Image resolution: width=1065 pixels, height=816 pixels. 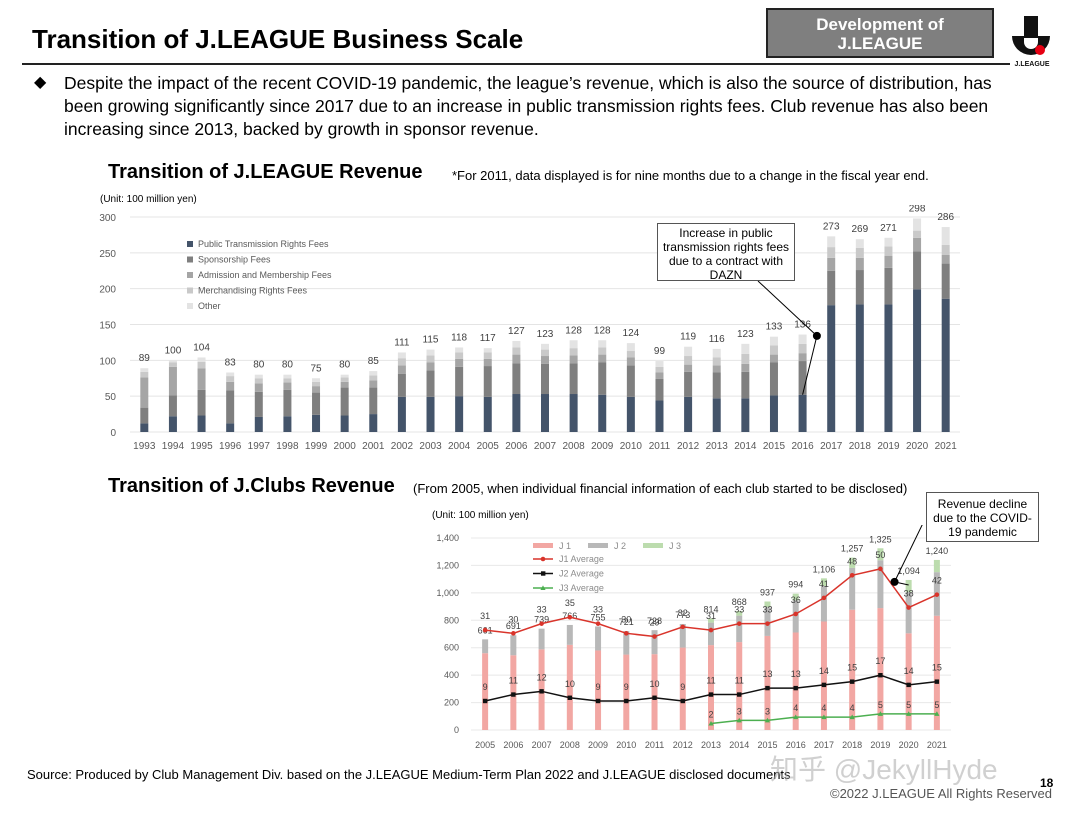 I want to click on legend-label: Public Transmission Rights Fees, so click(x=263, y=244).